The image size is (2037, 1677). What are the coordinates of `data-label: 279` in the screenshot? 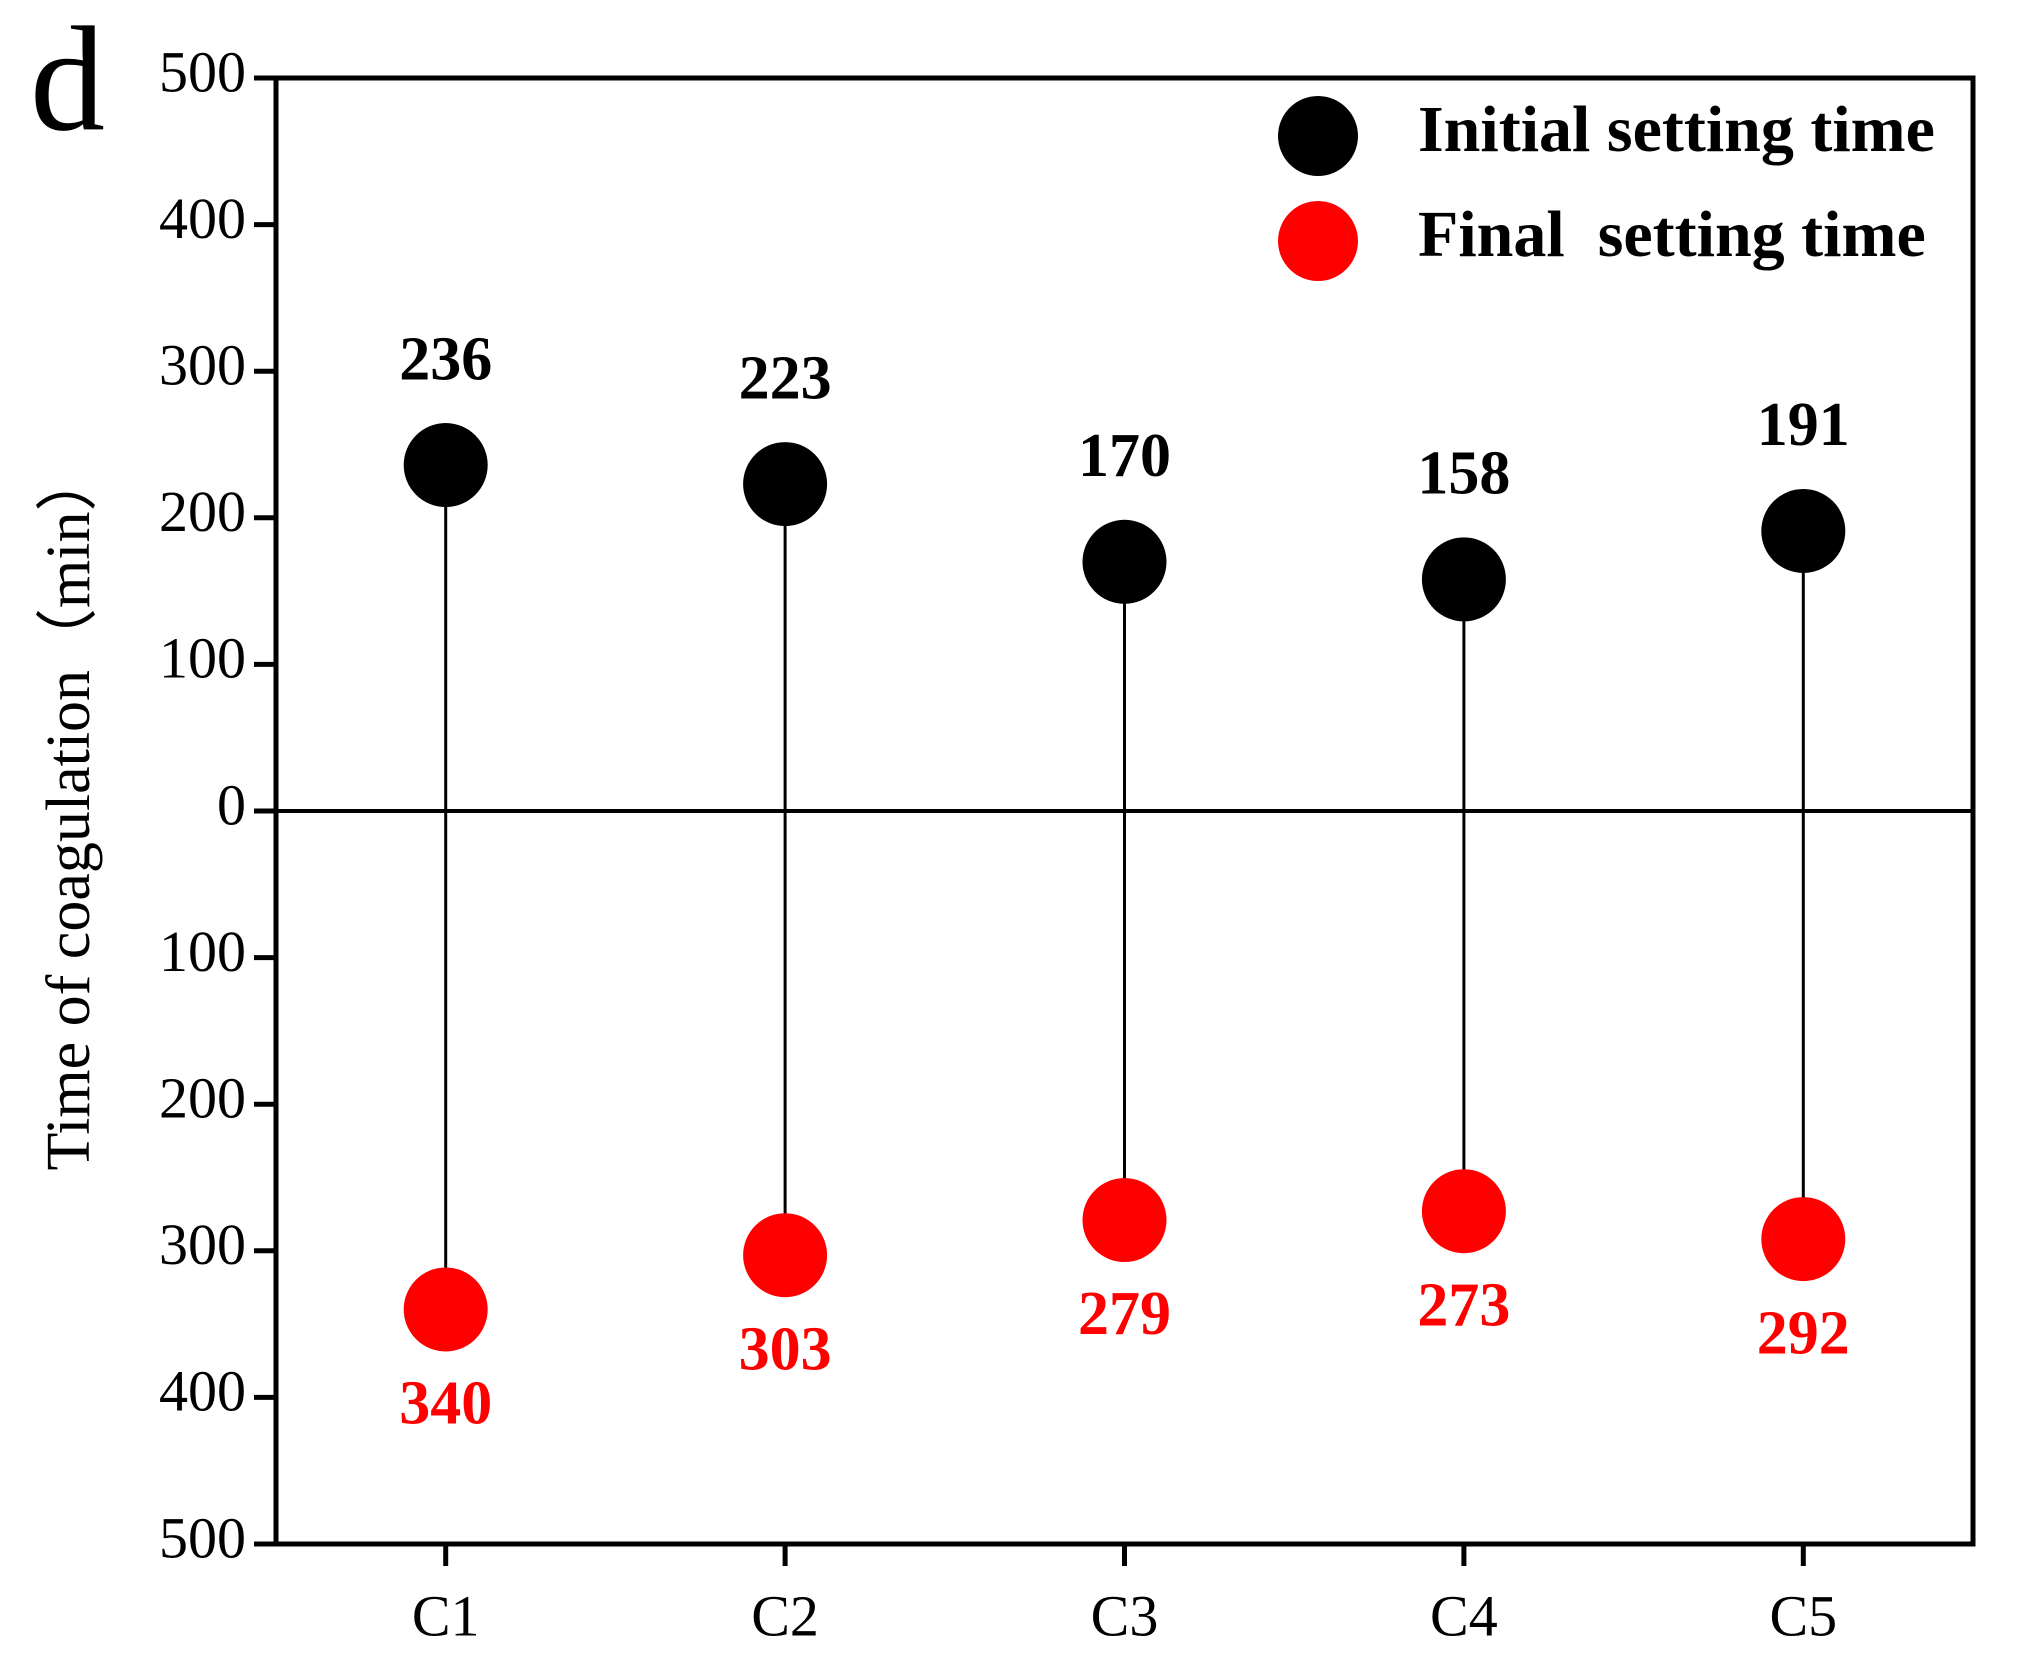 It's located at (1124, 1314).